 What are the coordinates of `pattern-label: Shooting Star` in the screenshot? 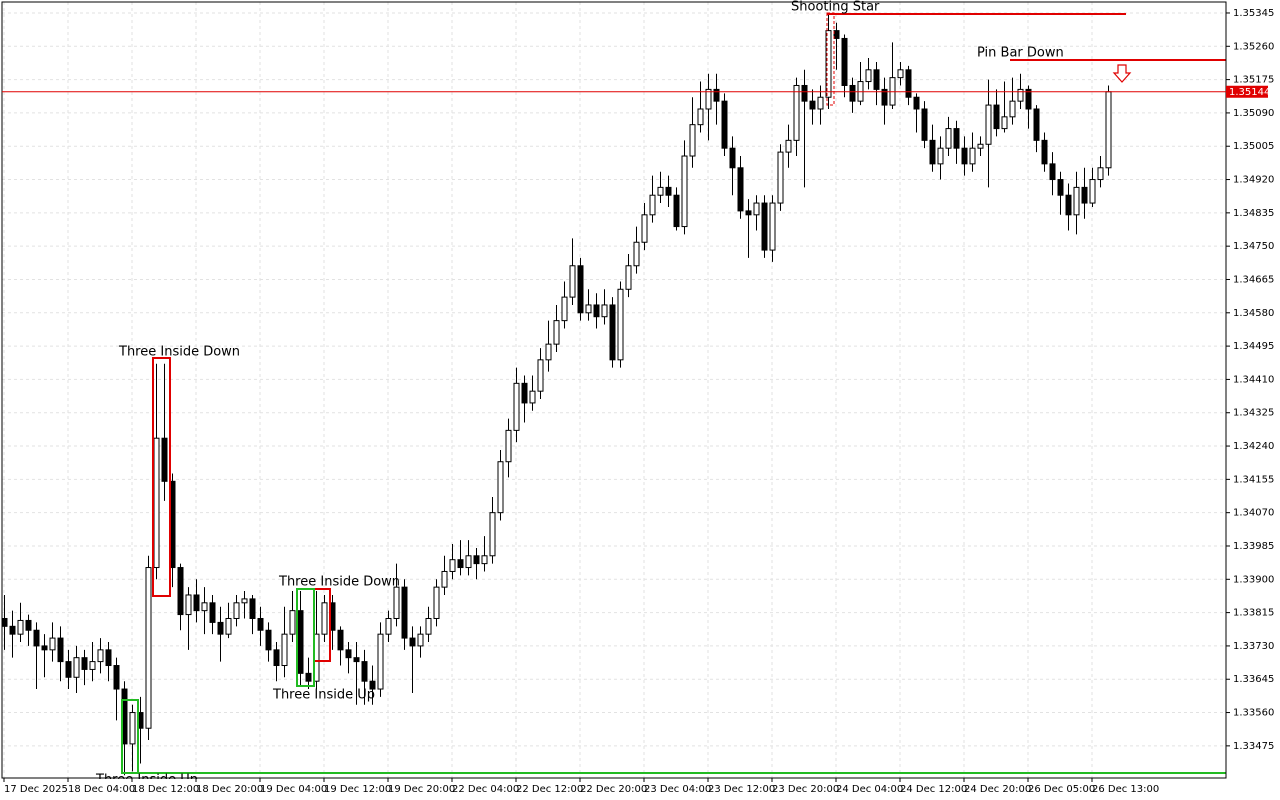 It's located at (835, 7).